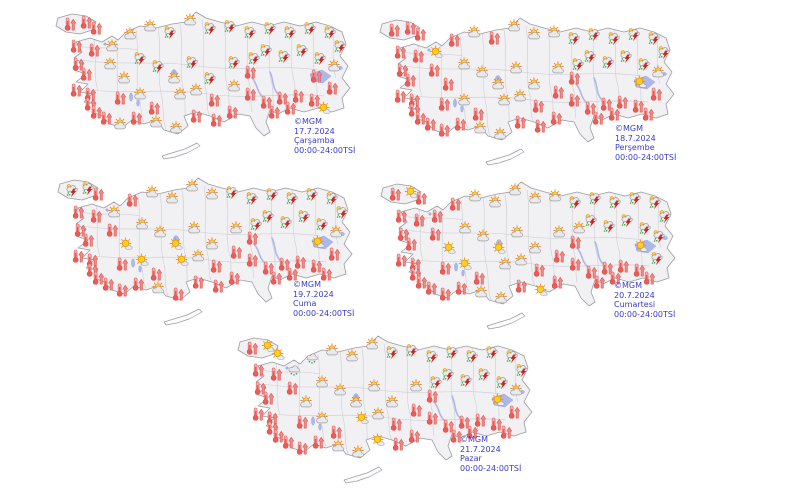 This screenshot has width=800, height=491. I want to click on day-text: Pazar, so click(471, 459).